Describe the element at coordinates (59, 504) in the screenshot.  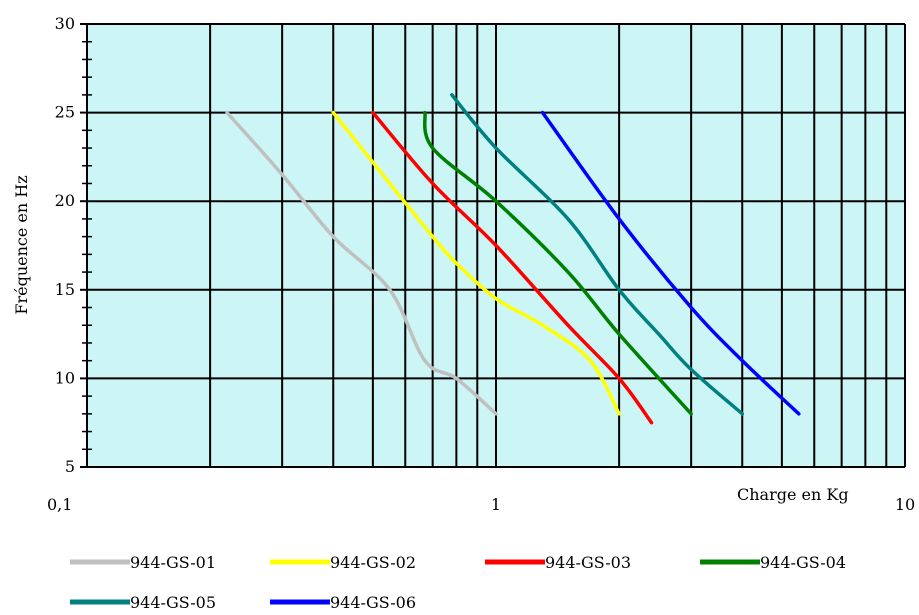
I see `x-tick-label: 0,1` at that location.